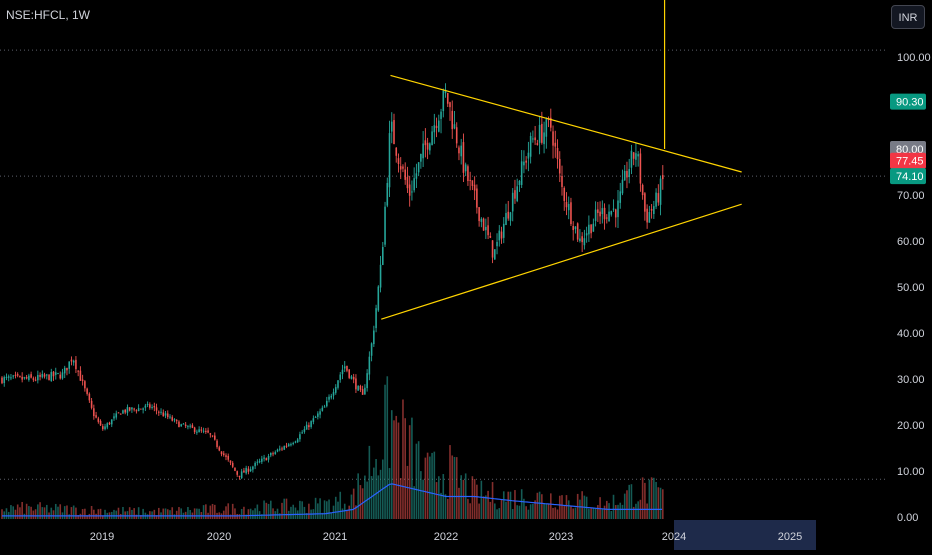  What do you see at coordinates (102, 537) in the screenshot?
I see `time-tick-label: 2019` at bounding box center [102, 537].